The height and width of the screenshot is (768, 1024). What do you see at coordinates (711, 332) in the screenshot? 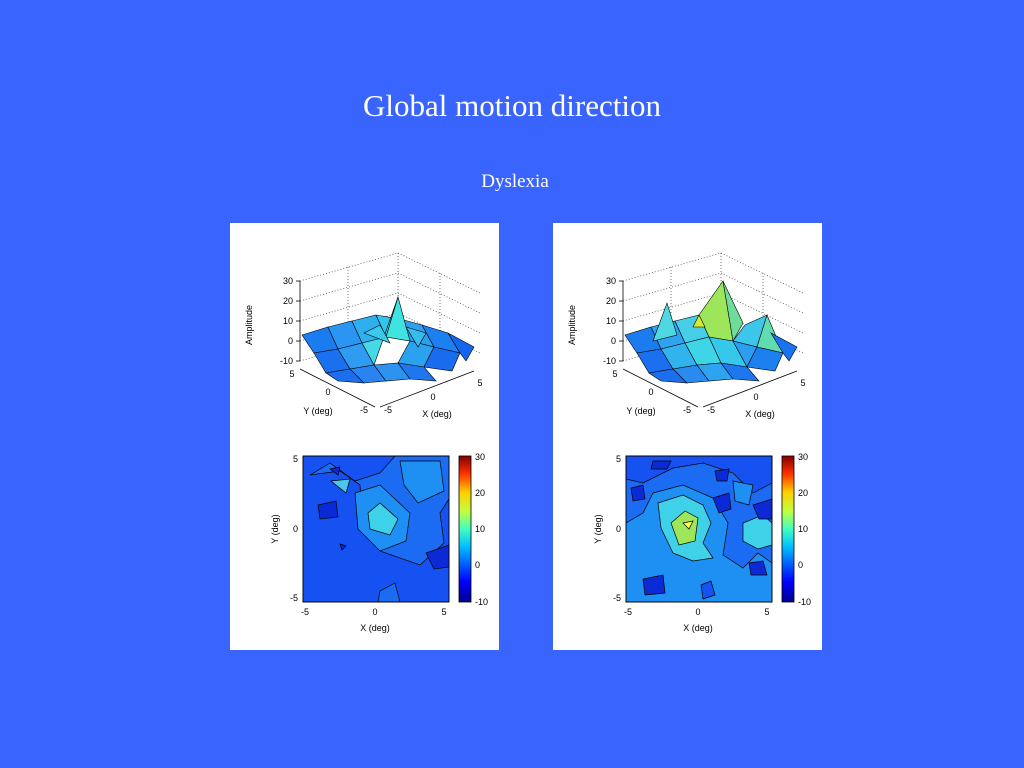
I see `surface-mesh-right` at bounding box center [711, 332].